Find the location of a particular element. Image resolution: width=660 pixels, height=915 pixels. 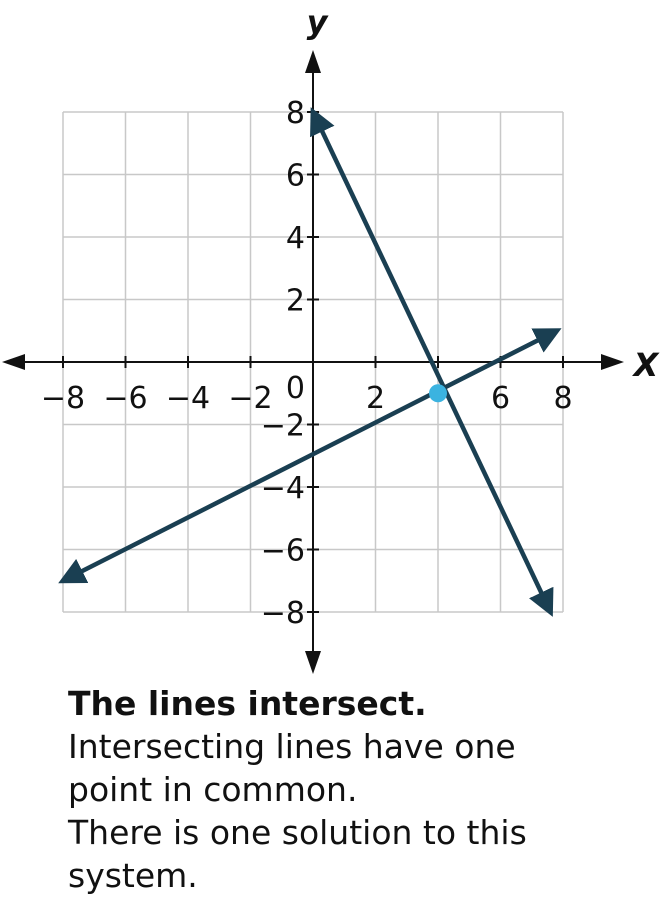

x-tick-label: −8 is located at coordinates (63, 398).